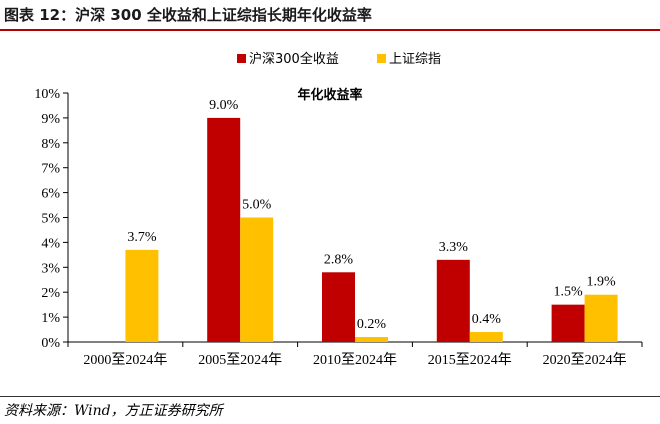 The height and width of the screenshot is (424, 660). I want to click on legend-label: 上证综指, so click(415, 59).